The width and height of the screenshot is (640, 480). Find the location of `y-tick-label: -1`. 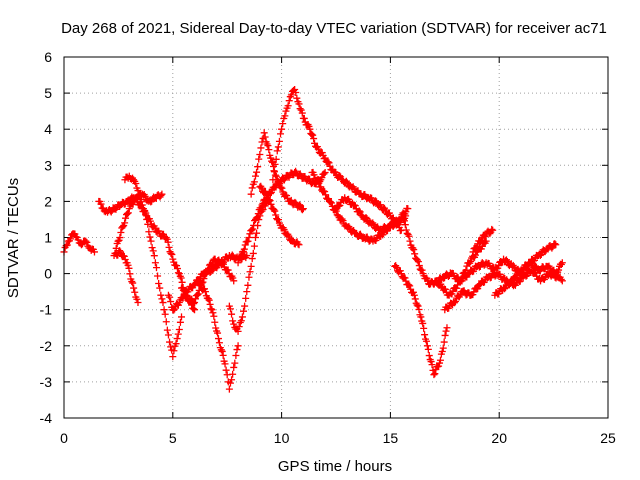

y-tick-label: -1 is located at coordinates (46, 310).